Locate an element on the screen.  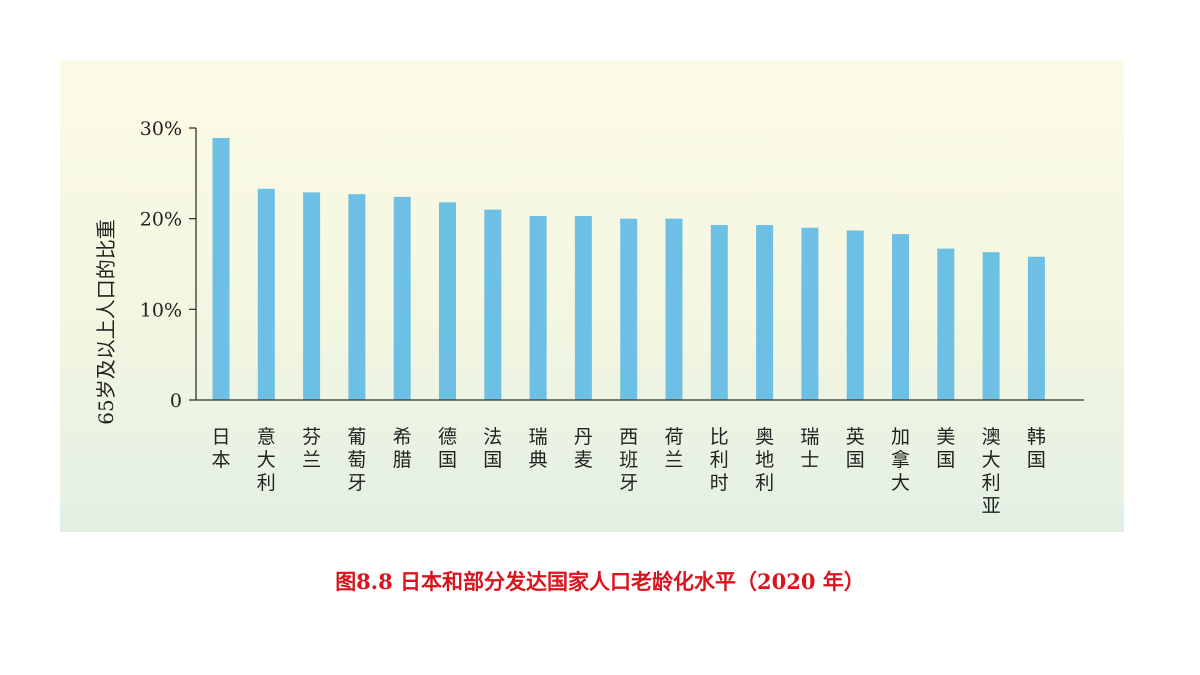
x-category-label: 丹麦 is located at coordinates (583, 448).